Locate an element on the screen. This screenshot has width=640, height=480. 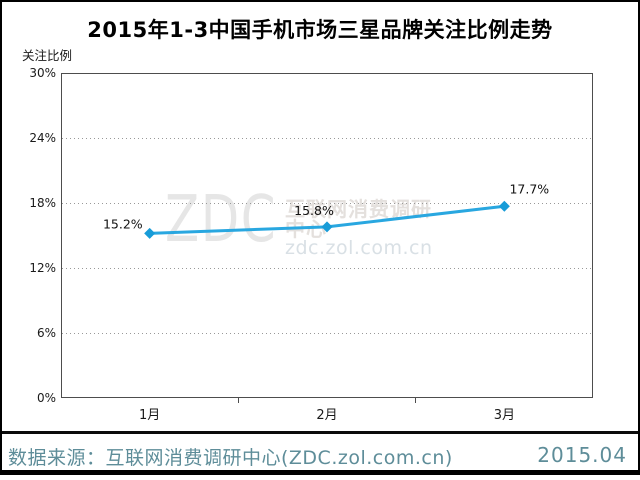
y-tick-label: 18% is located at coordinates (42, 203).